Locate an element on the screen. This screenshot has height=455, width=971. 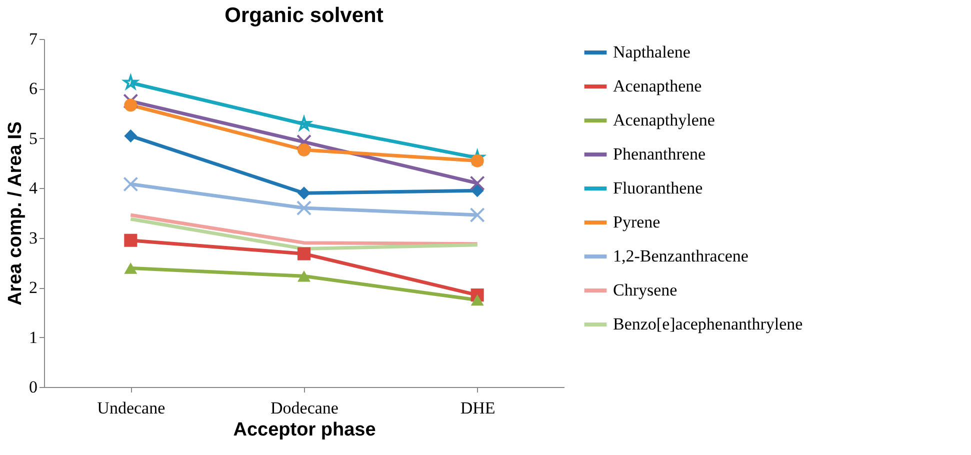
legend-label: Acenapthylene is located at coordinates (664, 120).